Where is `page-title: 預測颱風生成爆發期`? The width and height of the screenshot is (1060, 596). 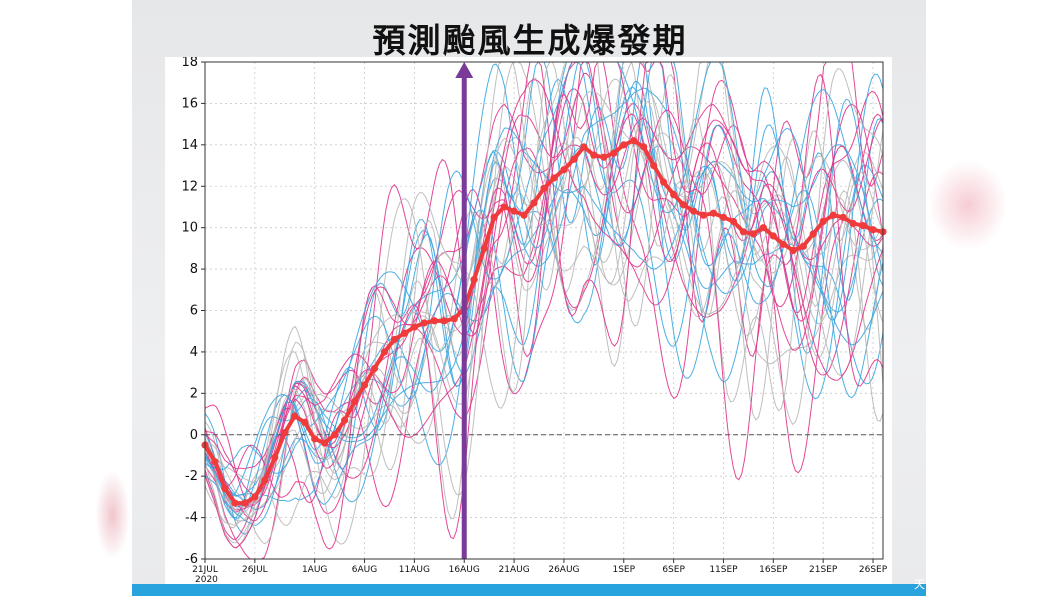
page-title: 預測颱風生成爆發期 is located at coordinates (530, 40).